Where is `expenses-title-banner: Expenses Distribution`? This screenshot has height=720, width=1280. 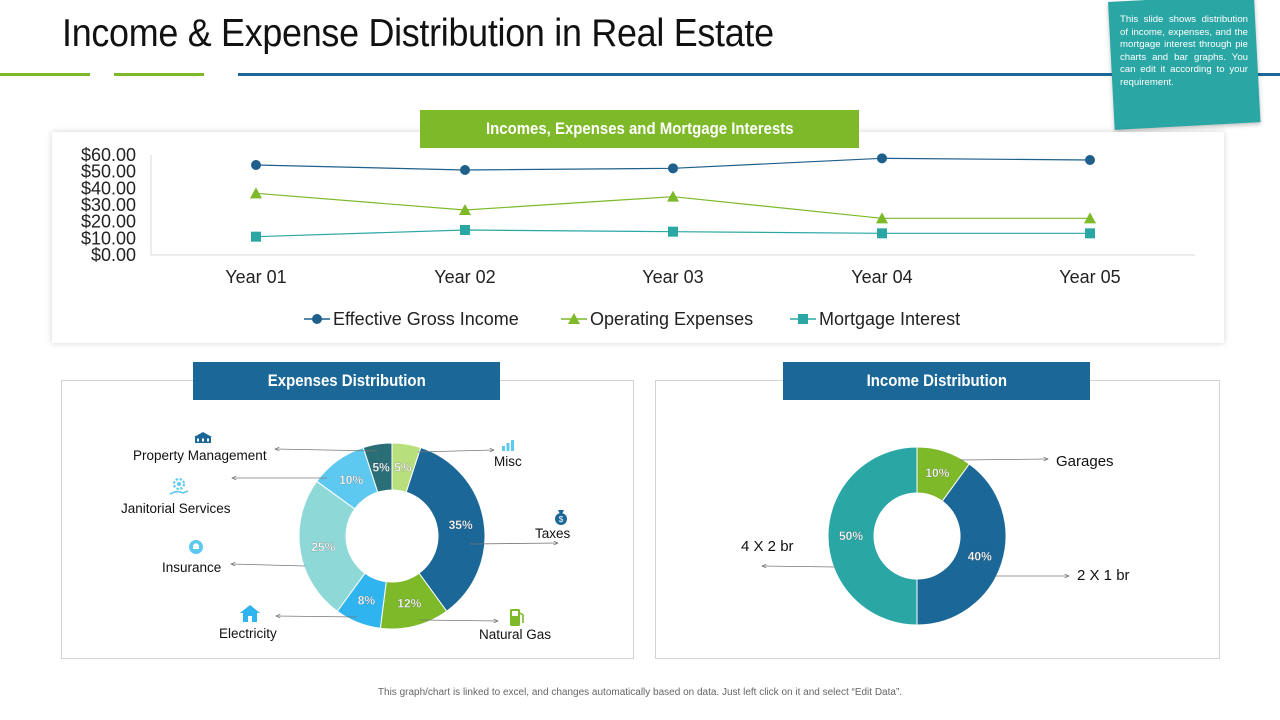 expenses-title-banner: Expenses Distribution is located at coordinates (346, 381).